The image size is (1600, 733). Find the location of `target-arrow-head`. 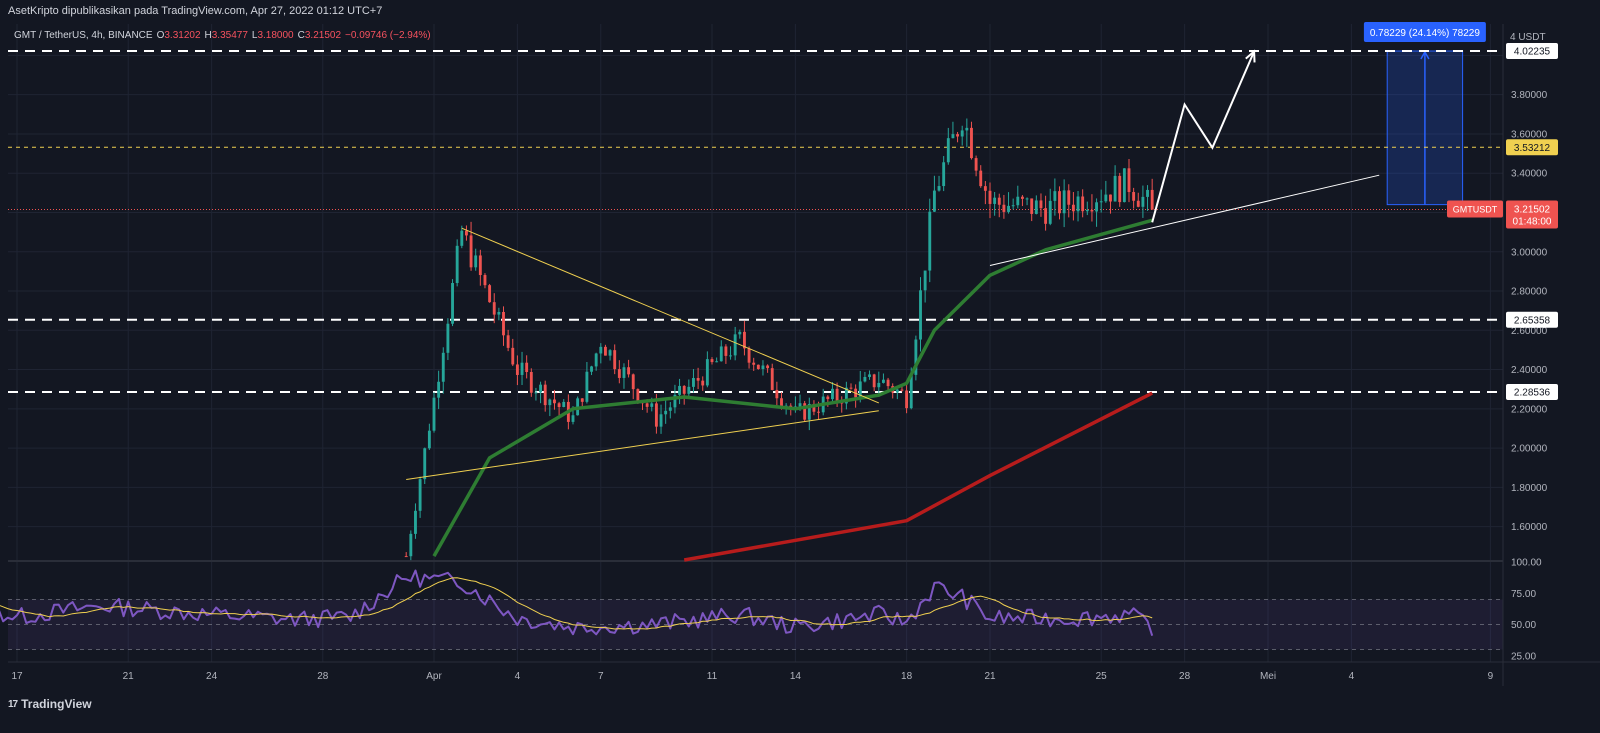

target-arrow-head is located at coordinates (1425, 55).